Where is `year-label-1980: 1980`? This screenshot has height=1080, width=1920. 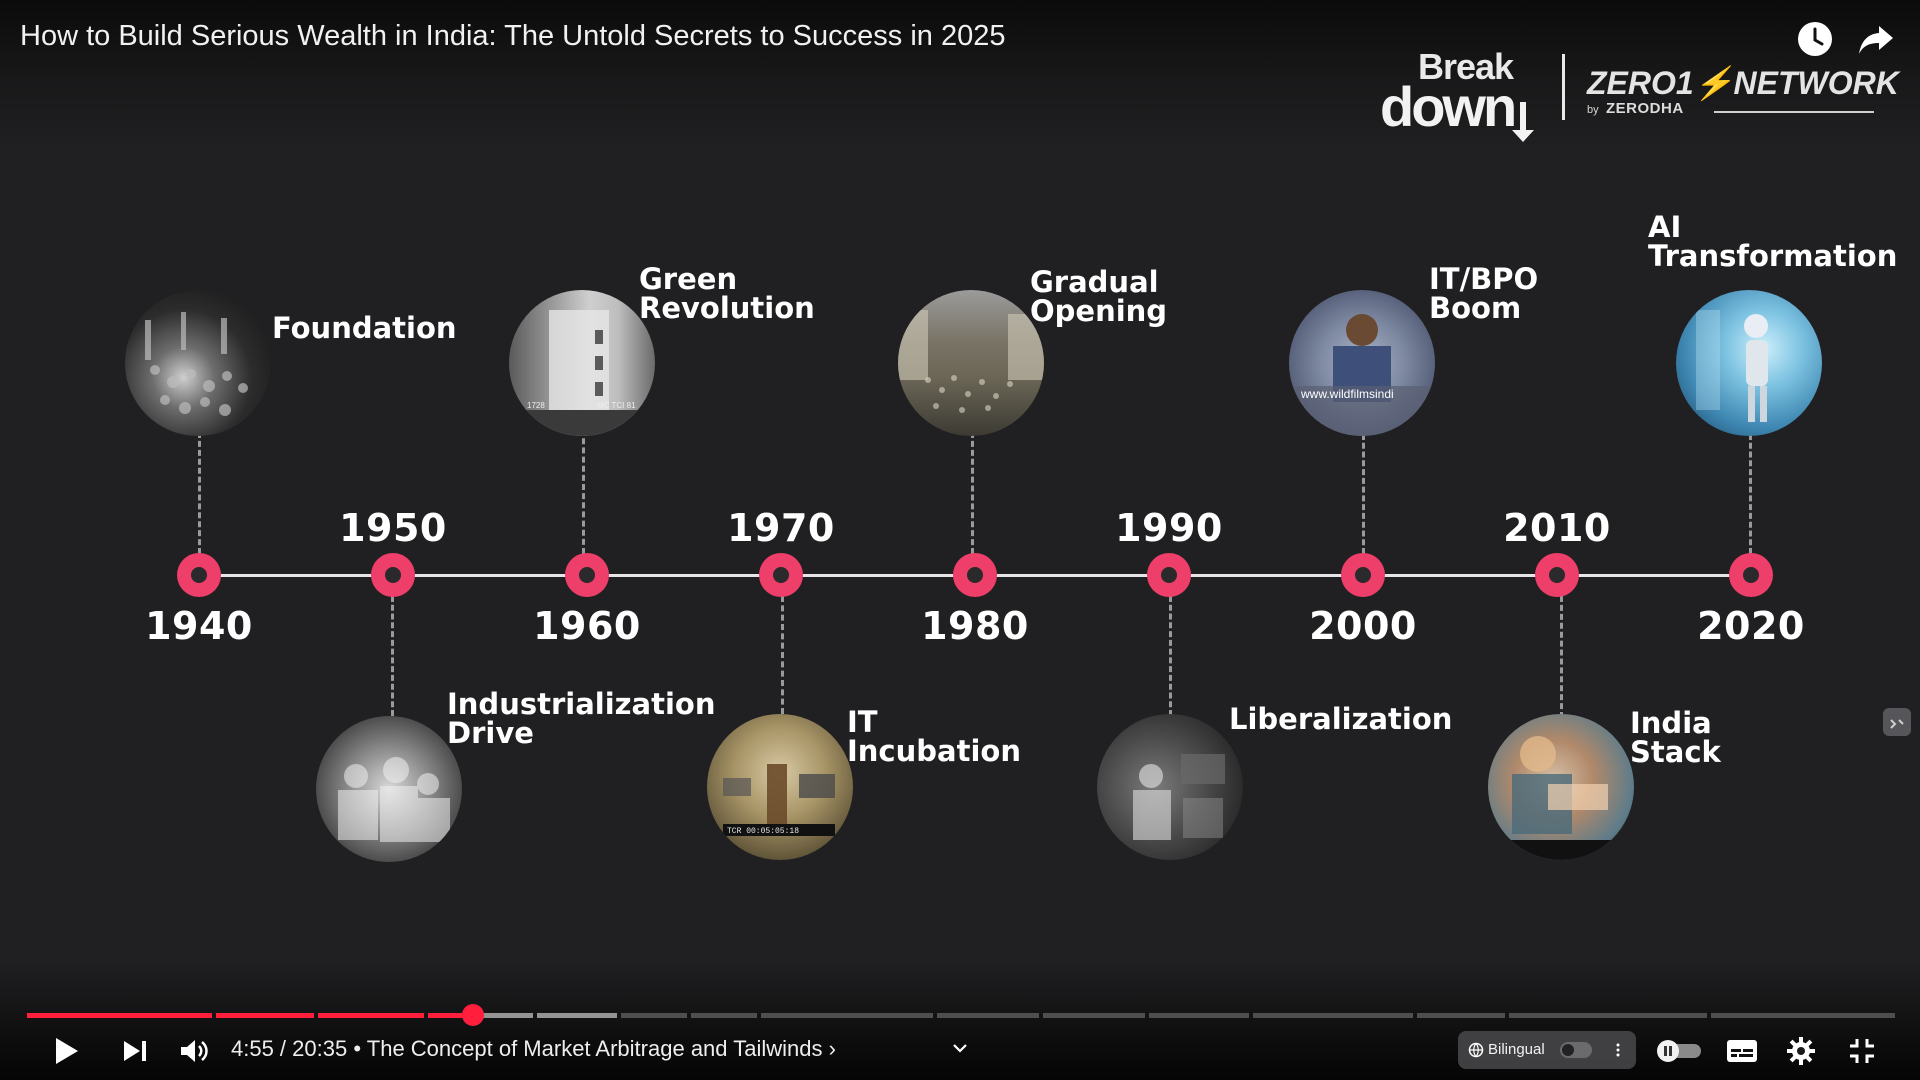 year-label-1980: 1980 is located at coordinates (975, 626).